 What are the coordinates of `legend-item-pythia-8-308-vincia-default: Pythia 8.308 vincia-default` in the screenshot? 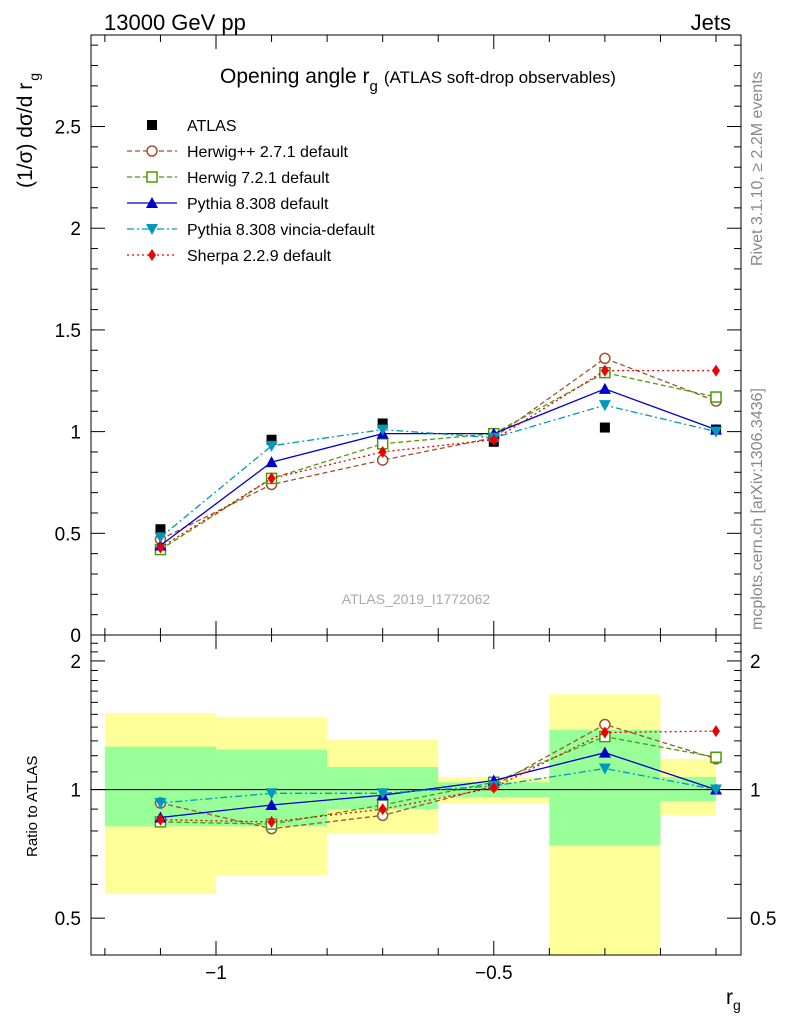 It's located at (251, 230).